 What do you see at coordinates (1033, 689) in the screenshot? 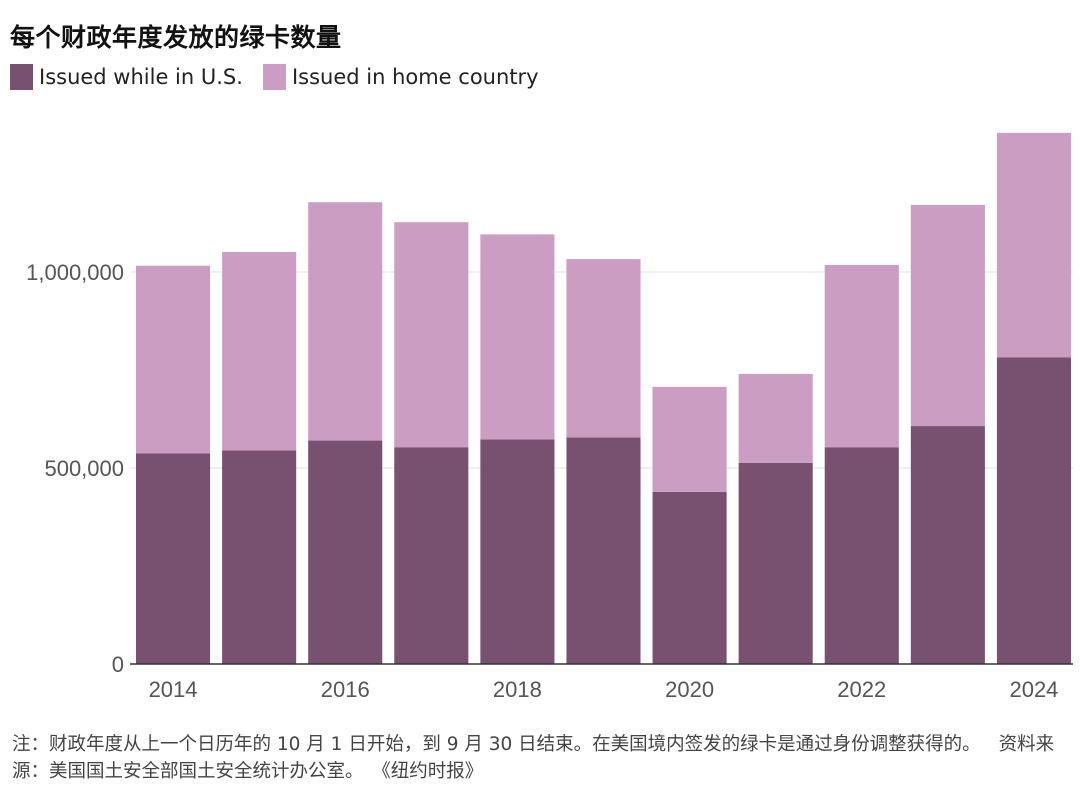
I see `x-tick-label: 2024` at bounding box center [1033, 689].